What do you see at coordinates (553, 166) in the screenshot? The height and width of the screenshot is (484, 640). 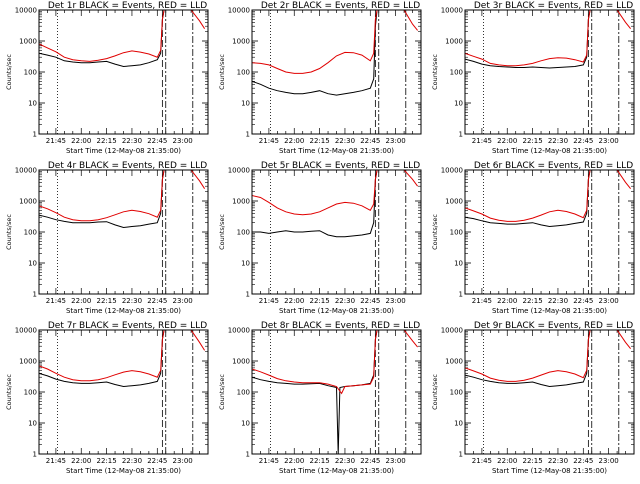 I see `panel-title: Det 6r BLACK = Events, RED = LLD` at bounding box center [553, 166].